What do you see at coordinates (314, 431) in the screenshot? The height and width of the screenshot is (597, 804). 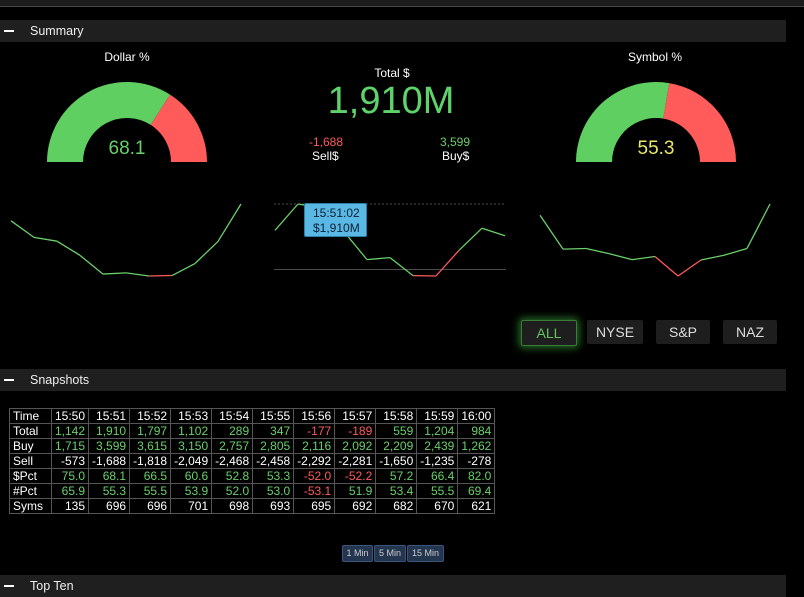 I see `table-cell: -177` at bounding box center [314, 431].